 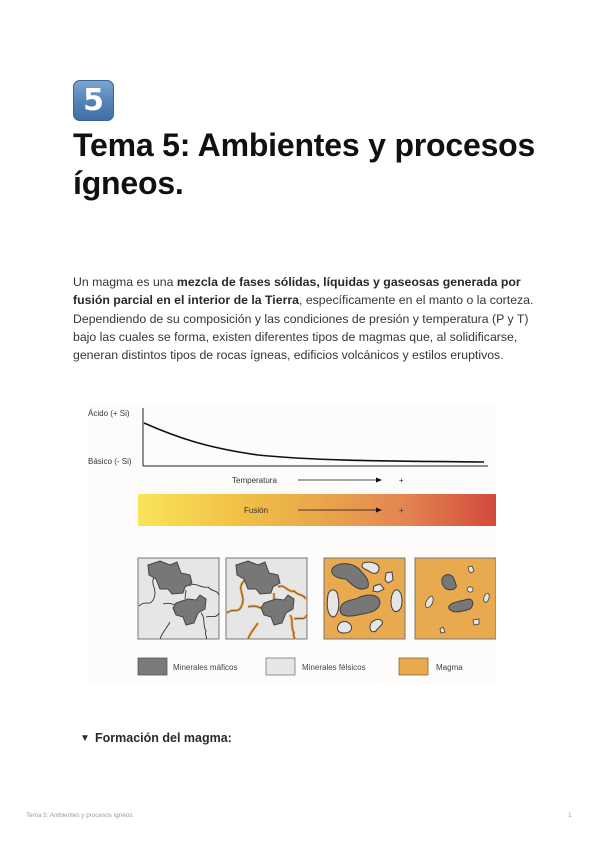 I want to click on temperature-label: Temperatura, so click(x=254, y=480).